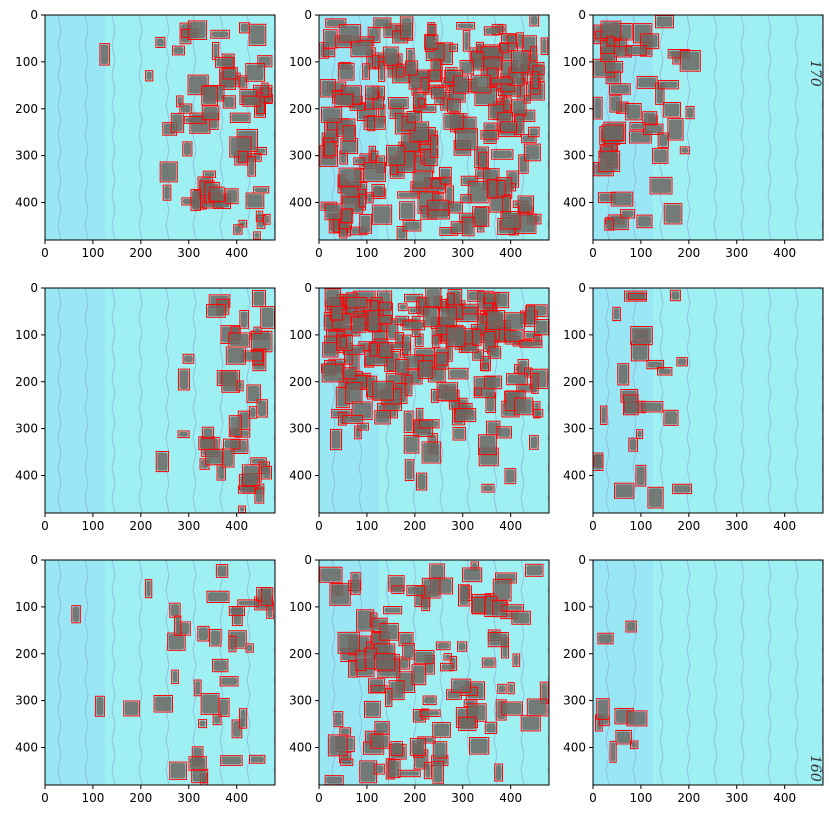  I want to click on y-tick-label: 100, so click(26, 62).